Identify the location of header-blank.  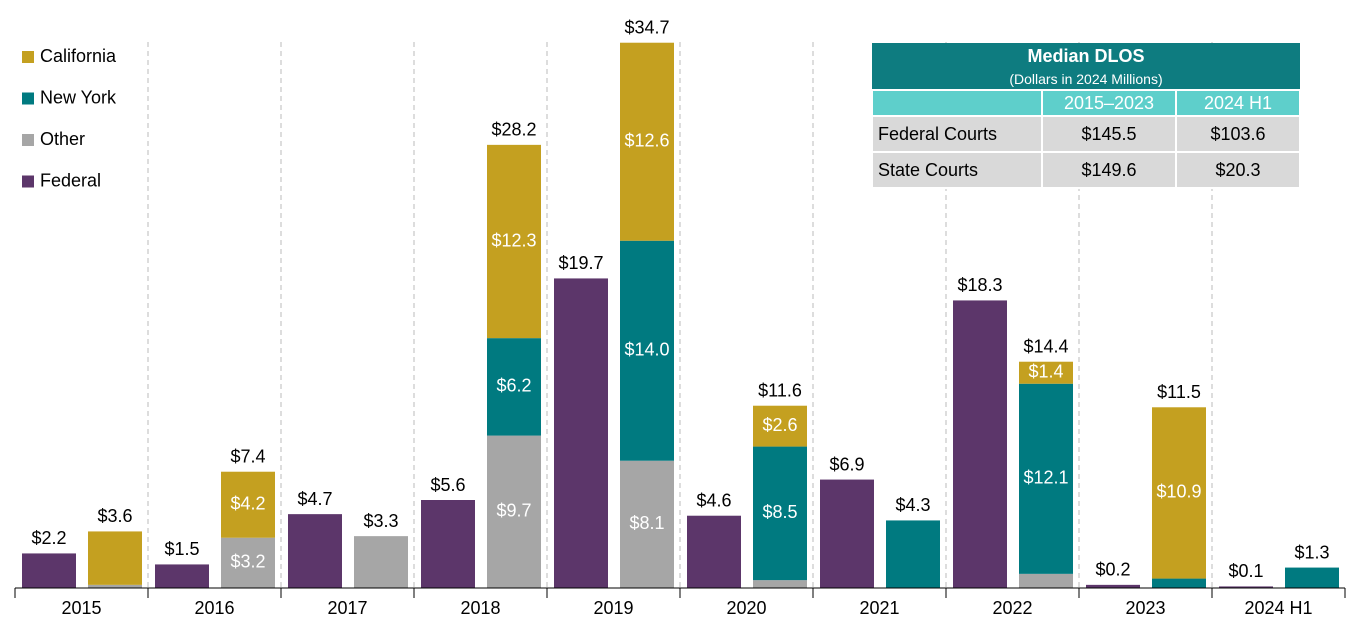
(957, 103).